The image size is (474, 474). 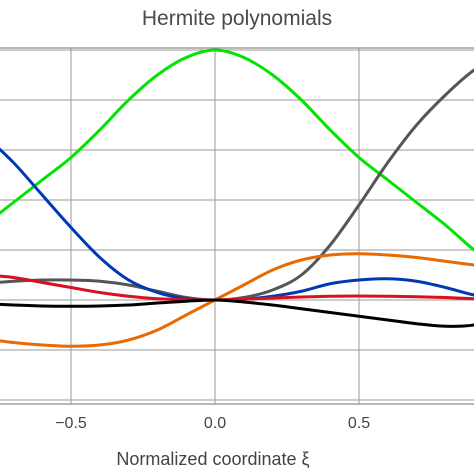 I want to click on x-axis-label: Normalized coordinate ξ, so click(x=212, y=459).